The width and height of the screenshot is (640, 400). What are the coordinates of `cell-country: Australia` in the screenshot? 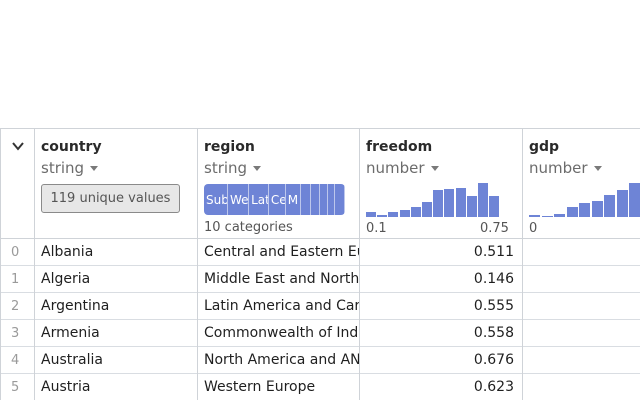 It's located at (116, 360).